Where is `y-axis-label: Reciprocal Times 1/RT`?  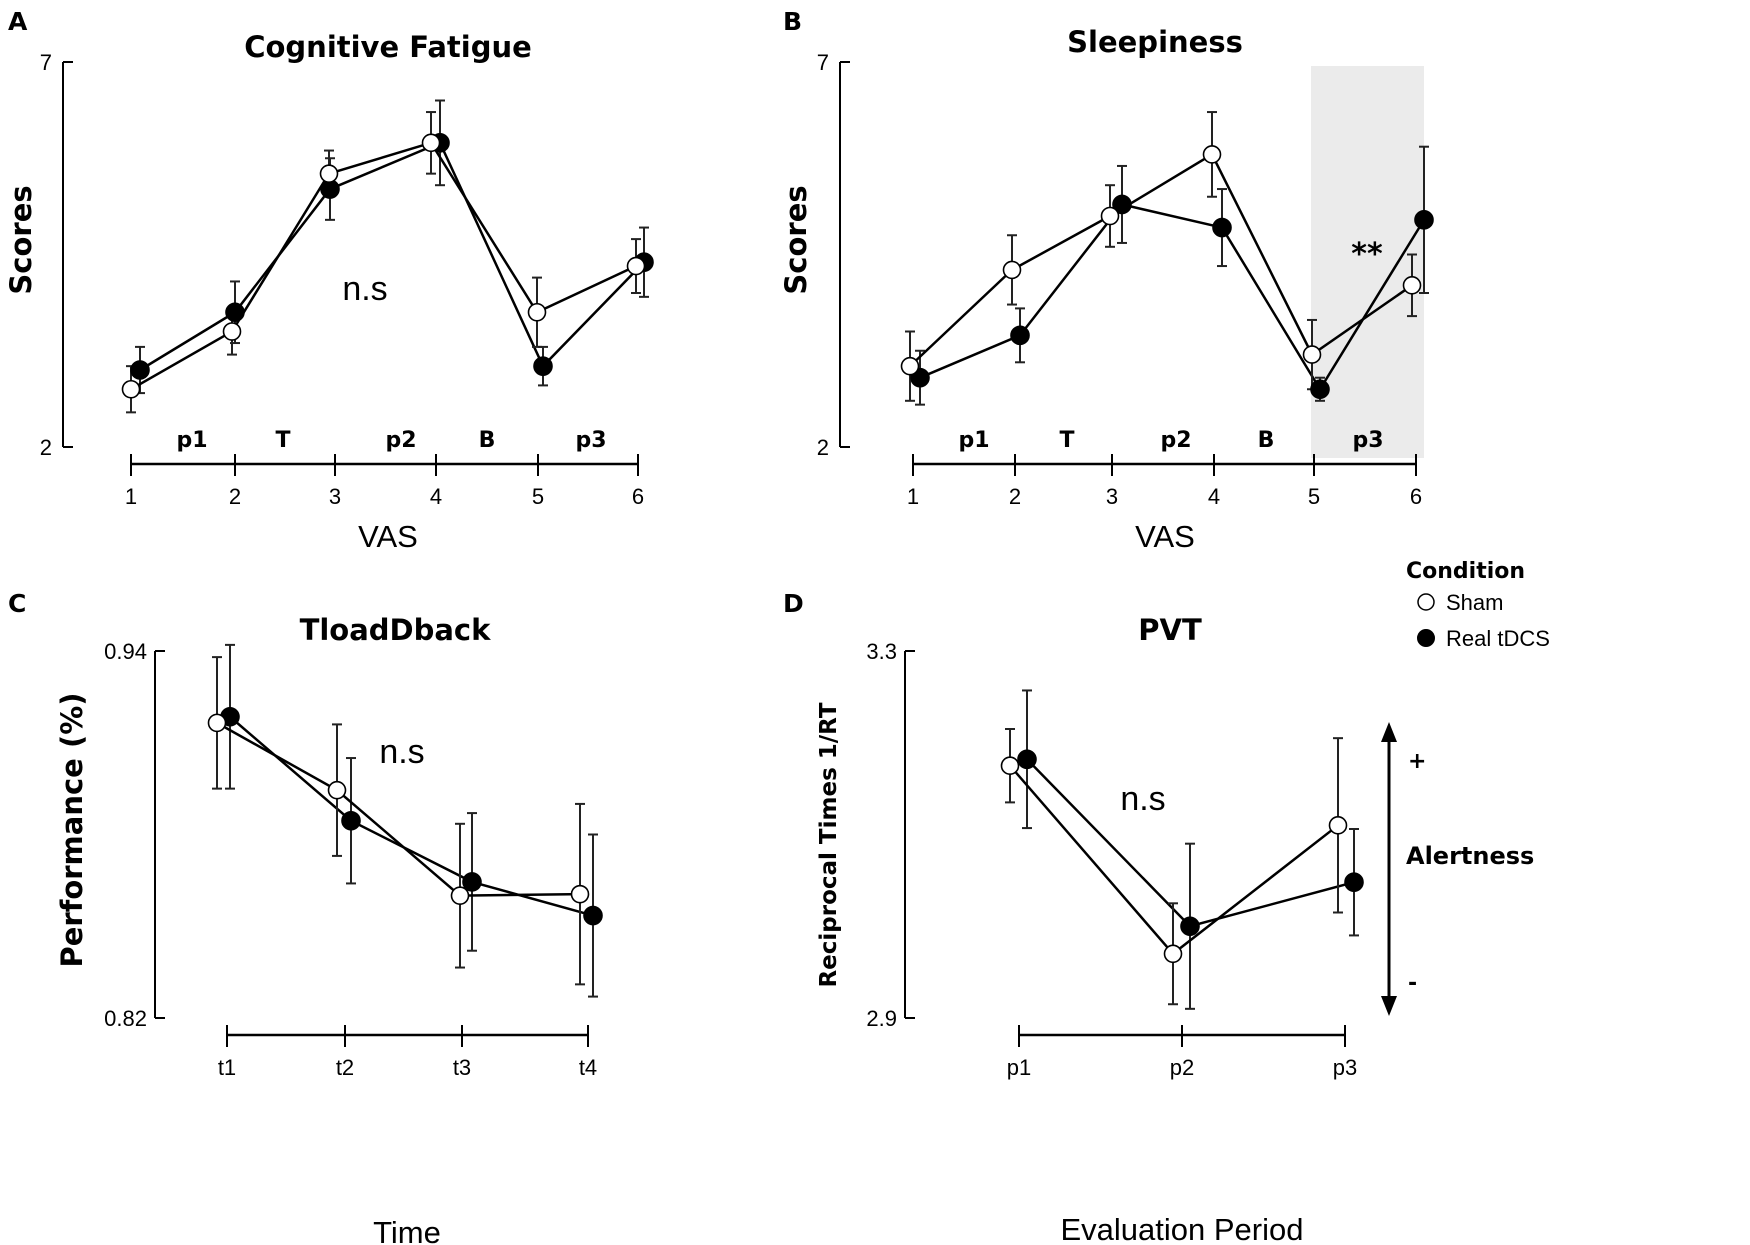 y-axis-label: Reciprocal Times 1/RT is located at coordinates (829, 844).